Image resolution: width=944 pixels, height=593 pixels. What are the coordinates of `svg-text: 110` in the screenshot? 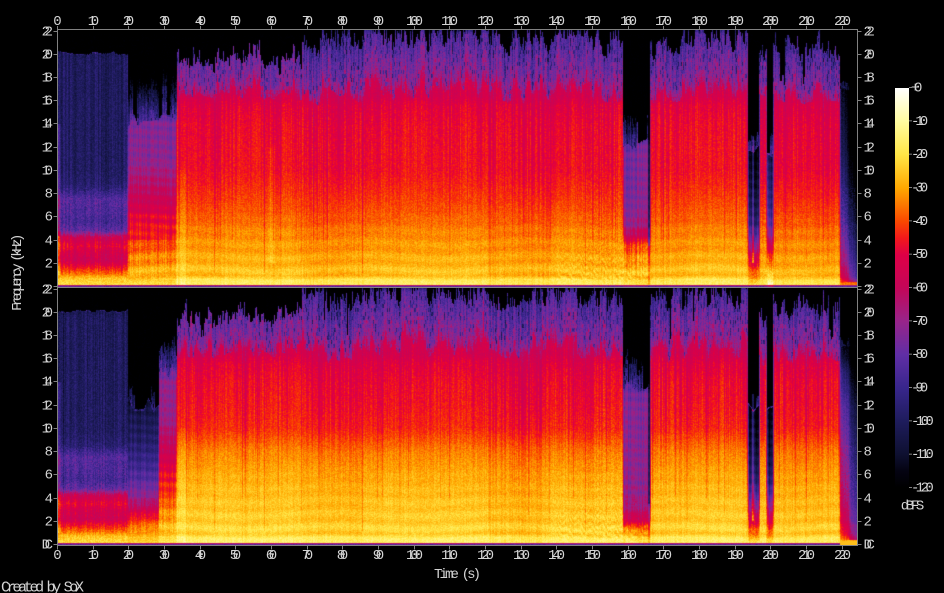 It's located at (449, 22).